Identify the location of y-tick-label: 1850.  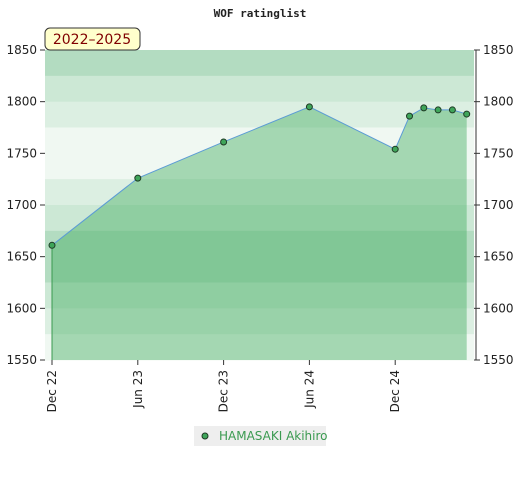
(21, 50).